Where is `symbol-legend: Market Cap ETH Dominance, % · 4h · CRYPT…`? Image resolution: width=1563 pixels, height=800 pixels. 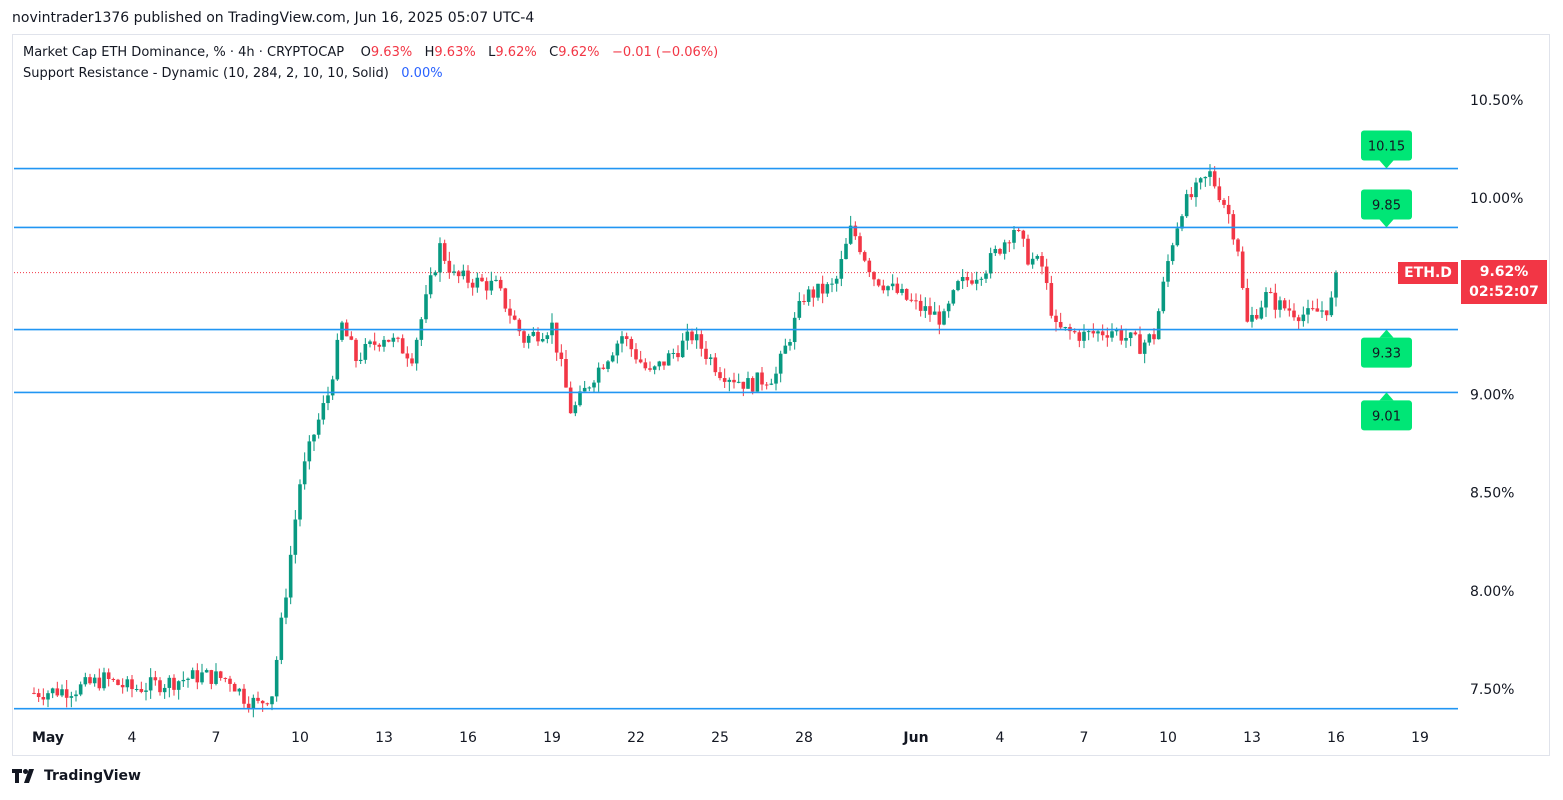
symbol-legend: Market Cap ETH Dominance, % · 4h · CRYPT… is located at coordinates (370, 52).